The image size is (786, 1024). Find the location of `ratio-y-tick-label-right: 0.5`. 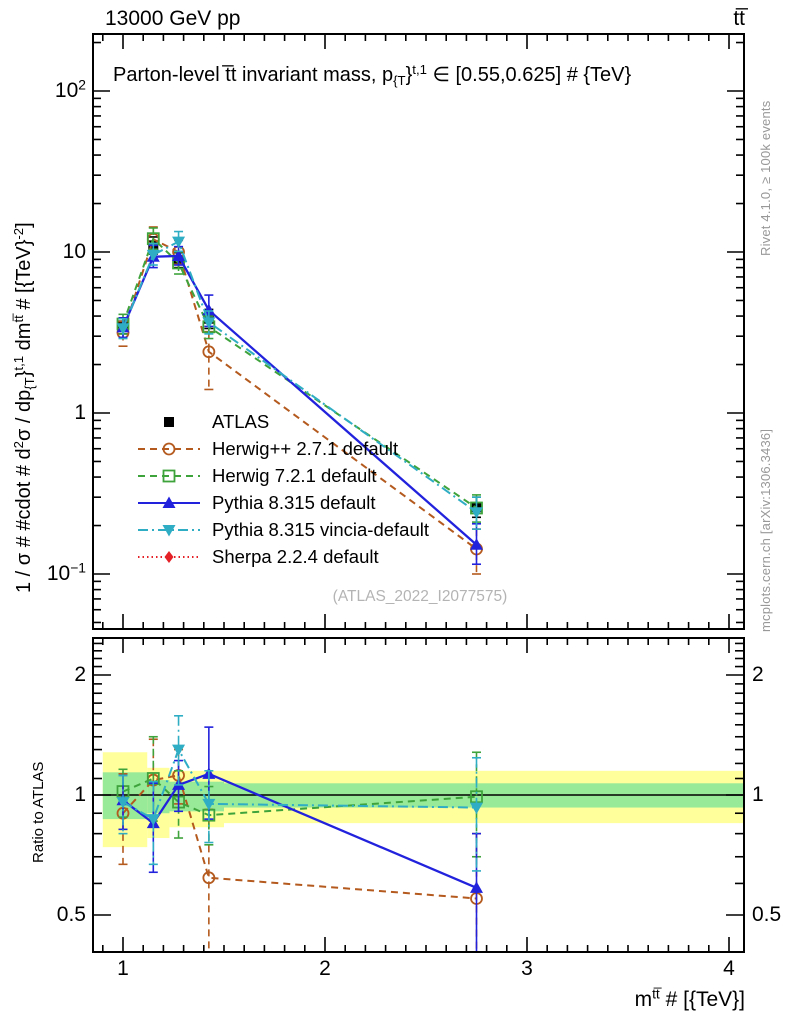

ratio-y-tick-label-right: 0.5 is located at coordinates (767, 914).